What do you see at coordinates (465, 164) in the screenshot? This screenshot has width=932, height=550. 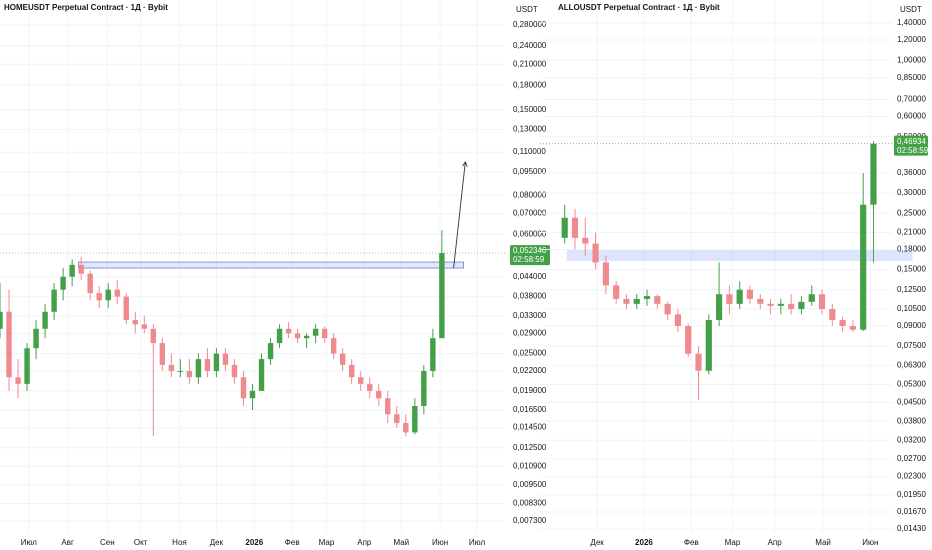 I see `arrow-head` at bounding box center [465, 164].